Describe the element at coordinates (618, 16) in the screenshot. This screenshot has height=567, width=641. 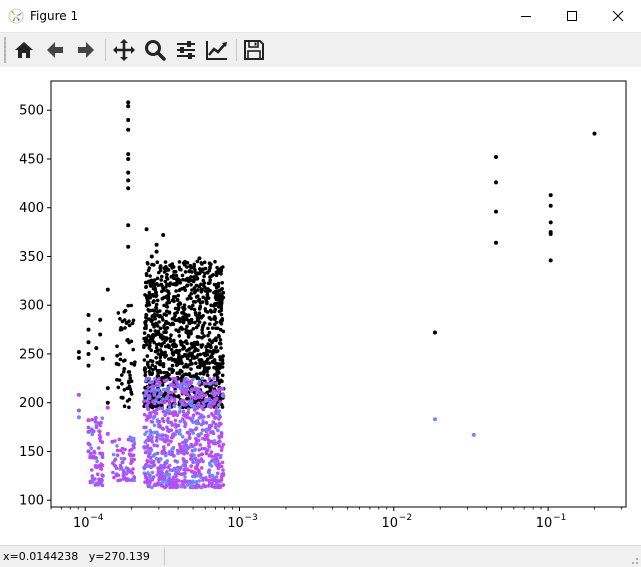
I see `close-button` at that location.